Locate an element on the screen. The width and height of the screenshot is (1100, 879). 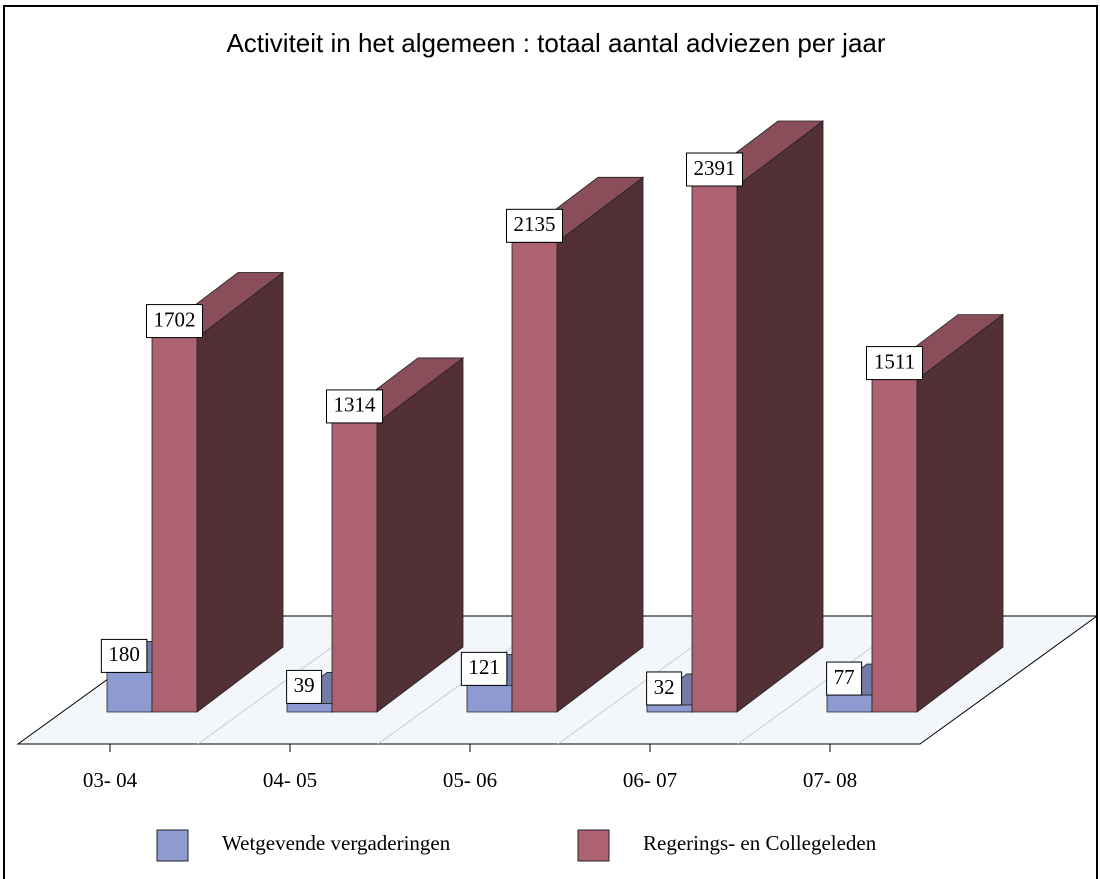
value-label: 180 is located at coordinates (124, 654).